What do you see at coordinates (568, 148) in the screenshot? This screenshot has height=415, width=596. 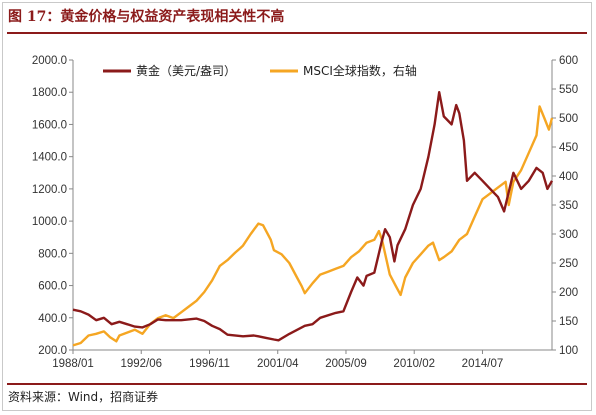 I see `right-tick-label: 450` at bounding box center [568, 148].